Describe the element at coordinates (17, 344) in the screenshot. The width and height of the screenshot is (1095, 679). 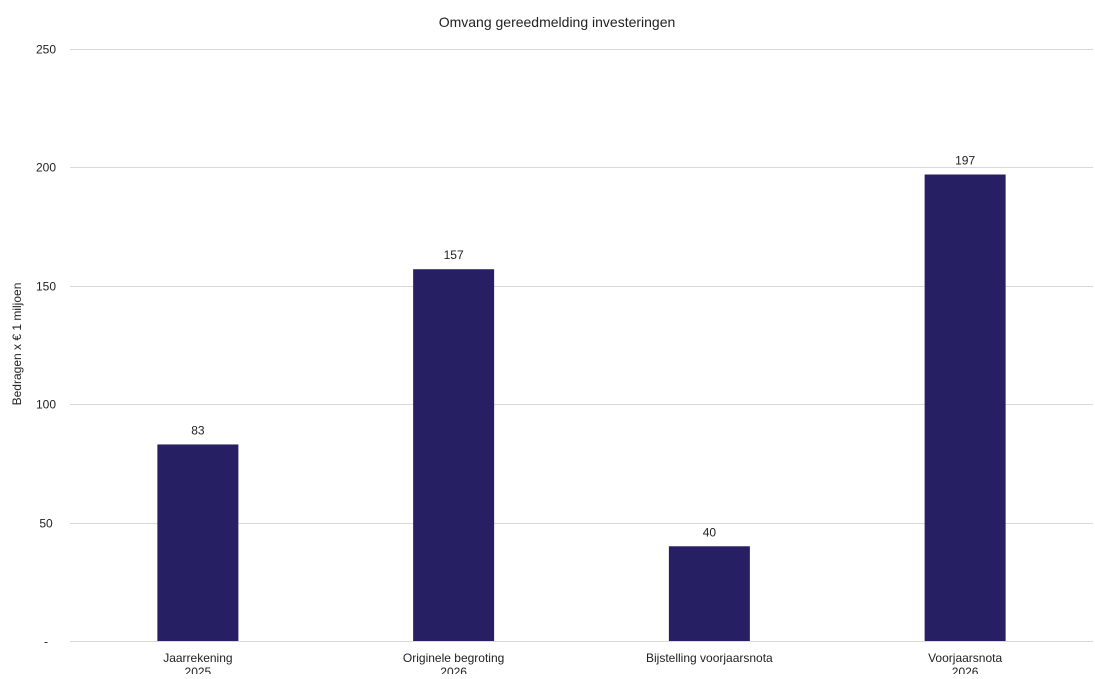
I see `y-axis-label: Bedragen x € 1 miljoen` at that location.